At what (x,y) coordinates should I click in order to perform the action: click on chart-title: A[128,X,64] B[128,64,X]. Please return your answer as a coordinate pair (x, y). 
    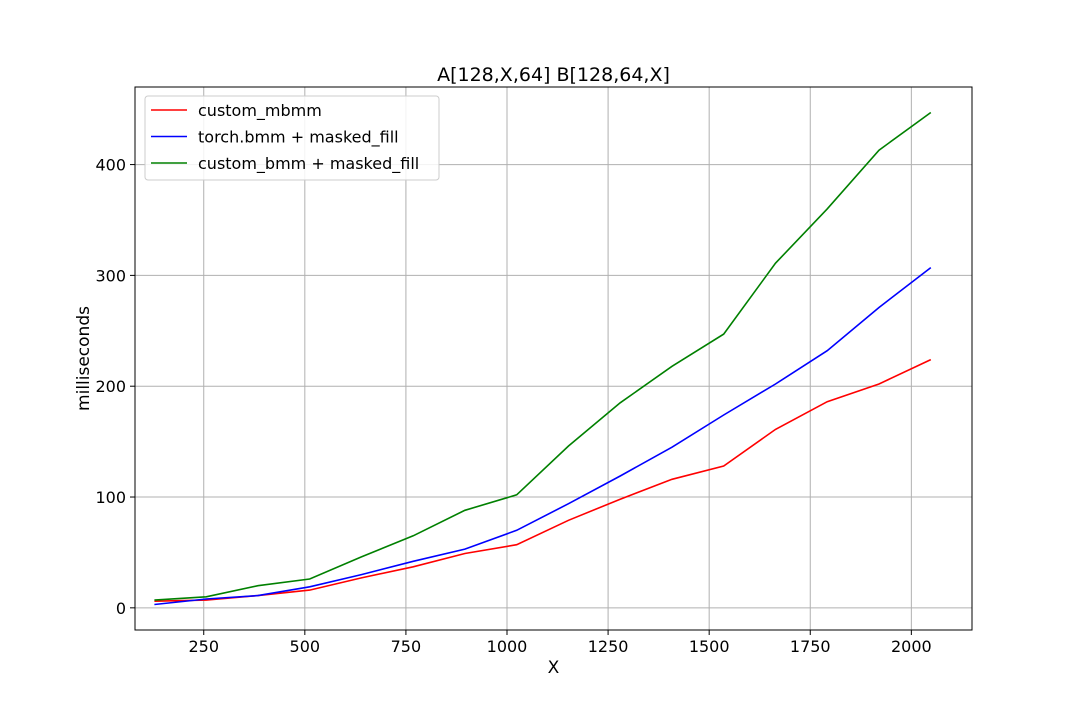
    Looking at the image, I should click on (553, 75).